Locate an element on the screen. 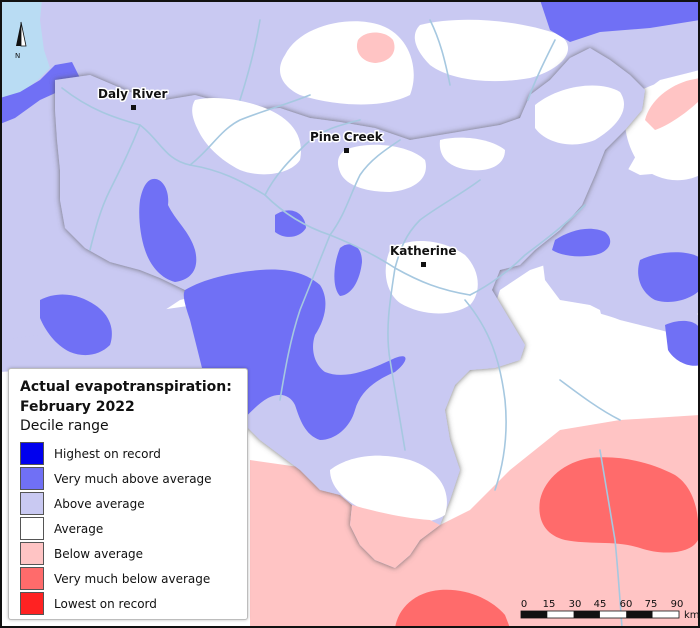  legend-item-below-average: Below average is located at coordinates (128, 553).